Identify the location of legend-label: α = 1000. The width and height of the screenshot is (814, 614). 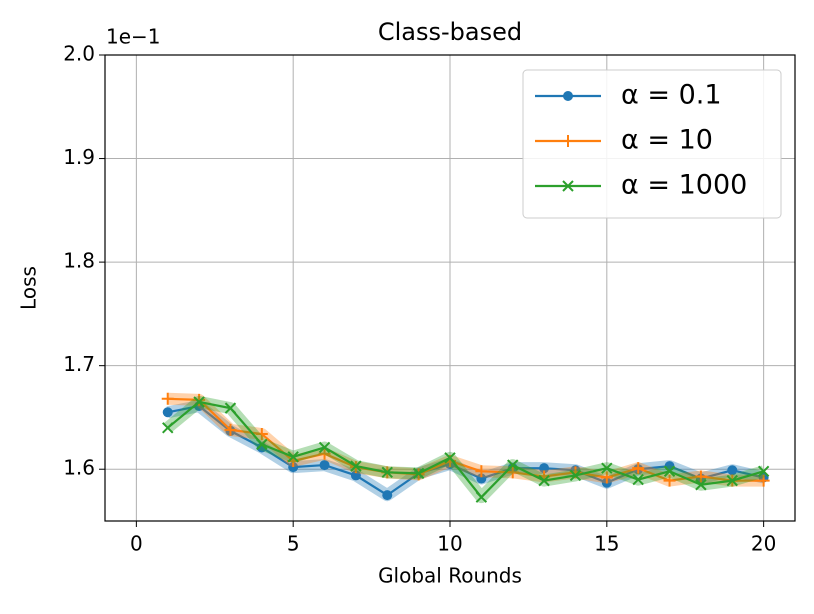
(684, 185).